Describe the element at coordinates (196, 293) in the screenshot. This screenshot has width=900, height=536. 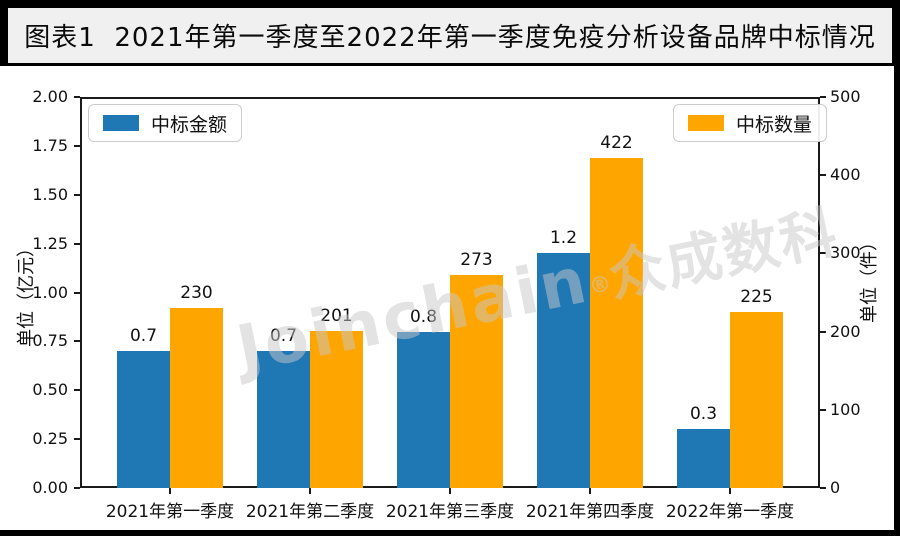
I see `bar-count-value: 230` at that location.